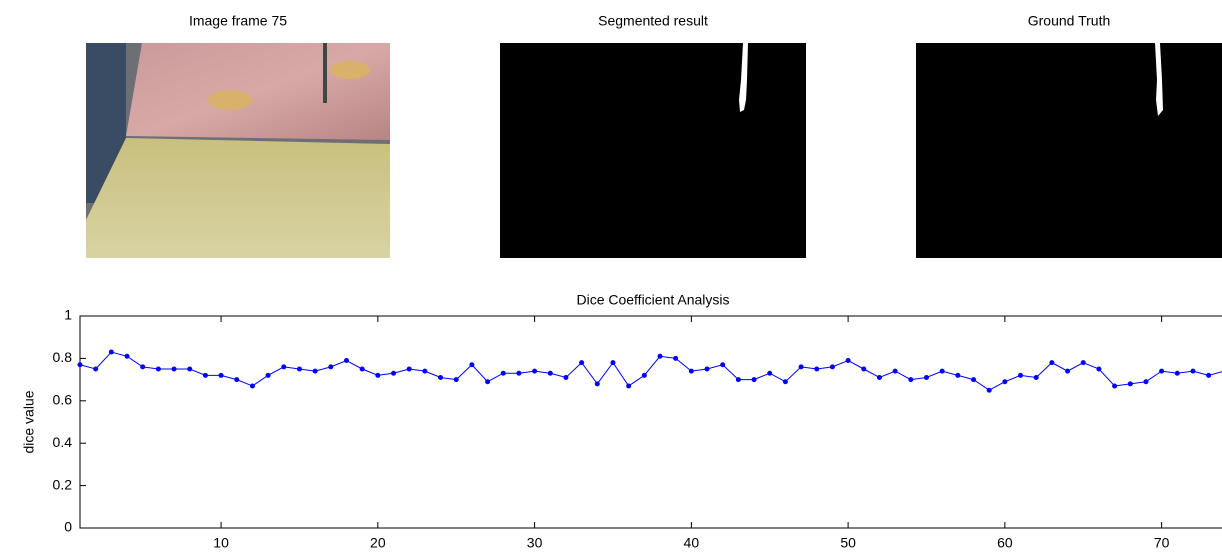  Describe the element at coordinates (378, 543) in the screenshot. I see `x-tick-label: 20` at that location.